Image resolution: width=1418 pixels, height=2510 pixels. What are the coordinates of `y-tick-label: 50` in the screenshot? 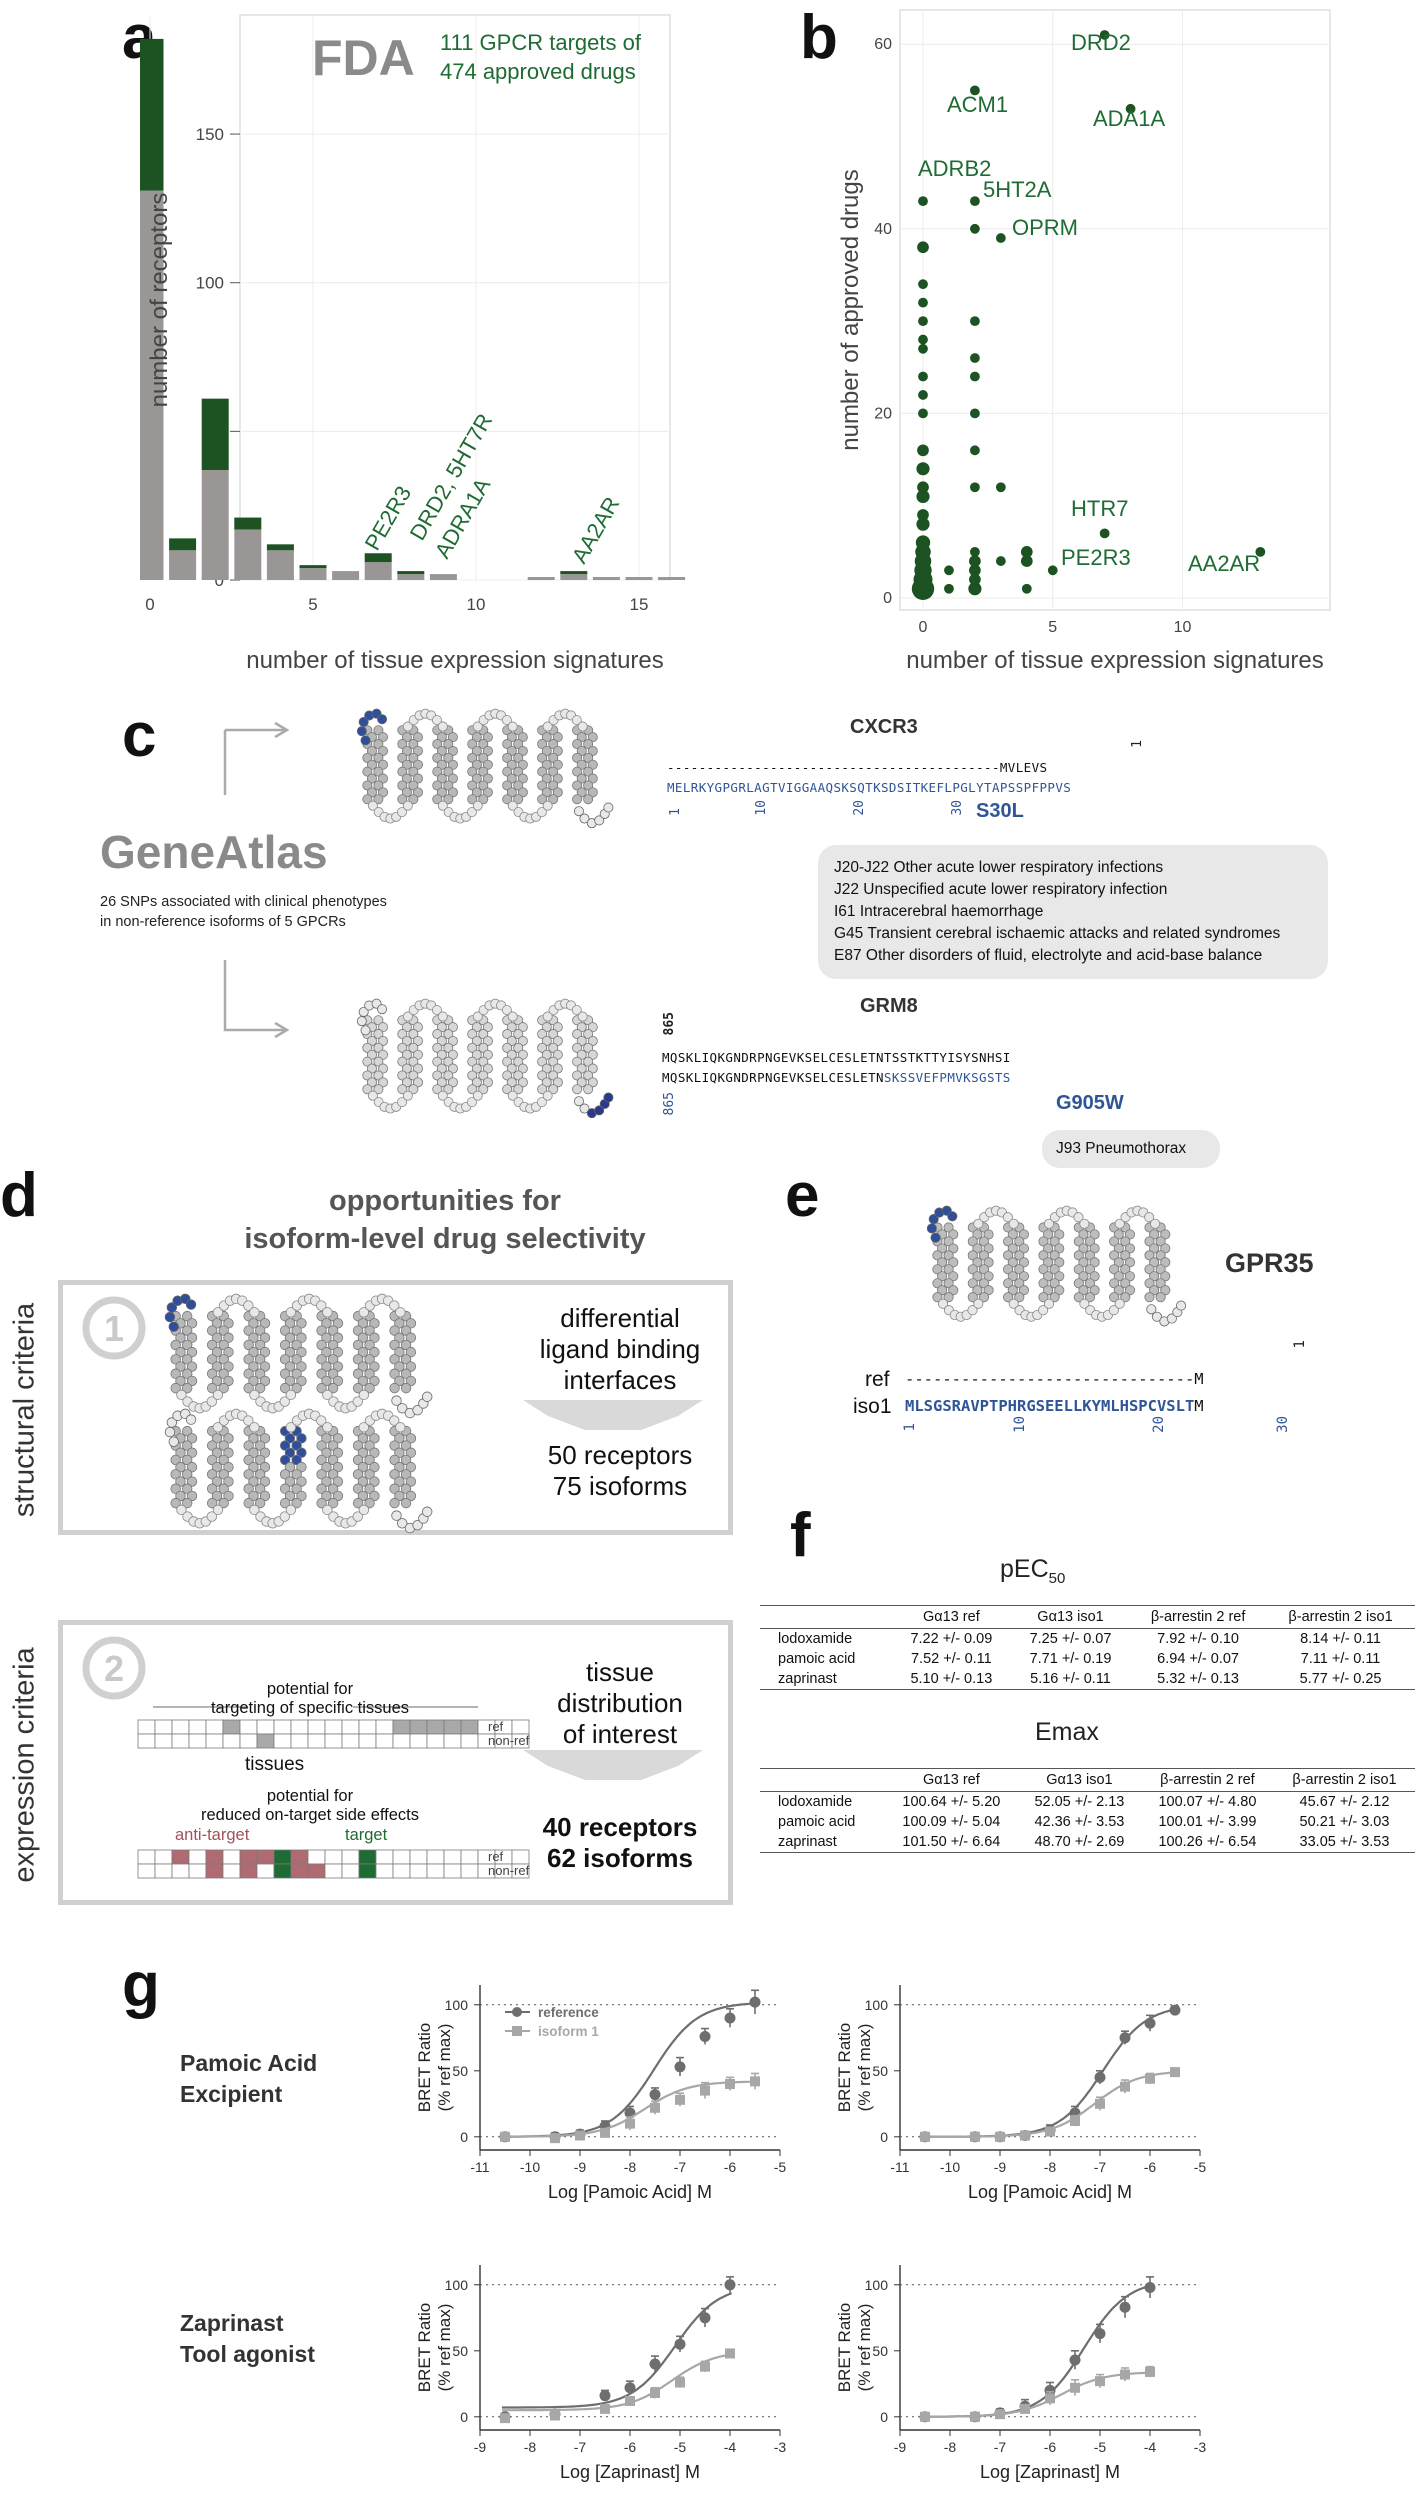 It's located at (880, 2071).